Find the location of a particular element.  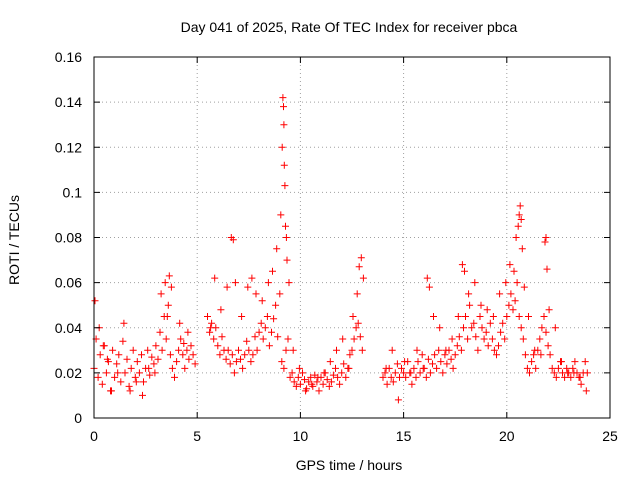

y-tick-label: 0.12 is located at coordinates (68, 147).